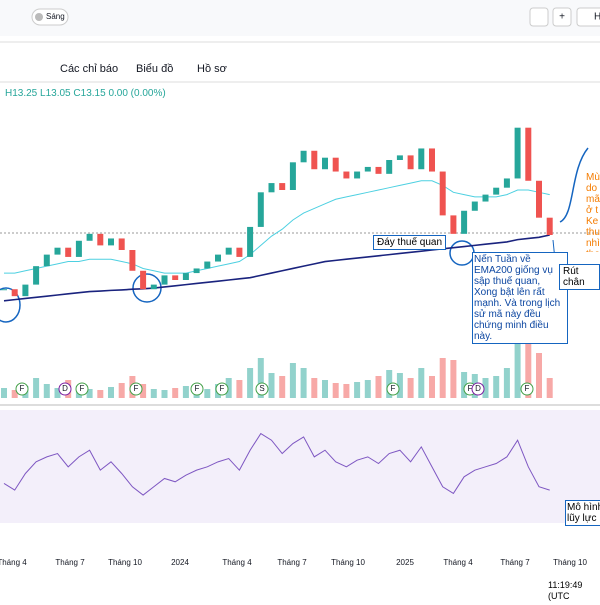 This screenshot has height=605, width=600. What do you see at coordinates (89, 69) in the screenshot?
I see `indicators-button: Các chỉ báo` at bounding box center [89, 69].